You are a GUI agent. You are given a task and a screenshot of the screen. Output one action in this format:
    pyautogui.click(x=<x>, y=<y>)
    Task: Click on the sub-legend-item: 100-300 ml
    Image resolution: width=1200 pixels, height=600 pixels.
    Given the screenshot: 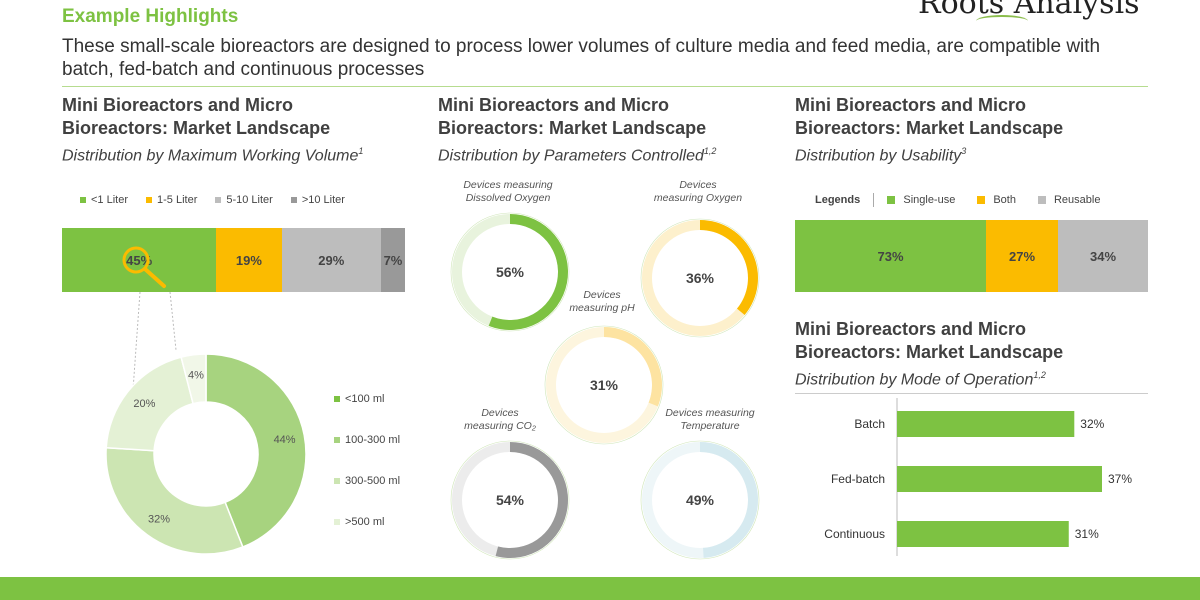 What is the action you would take?
    pyautogui.click(x=379, y=454)
    